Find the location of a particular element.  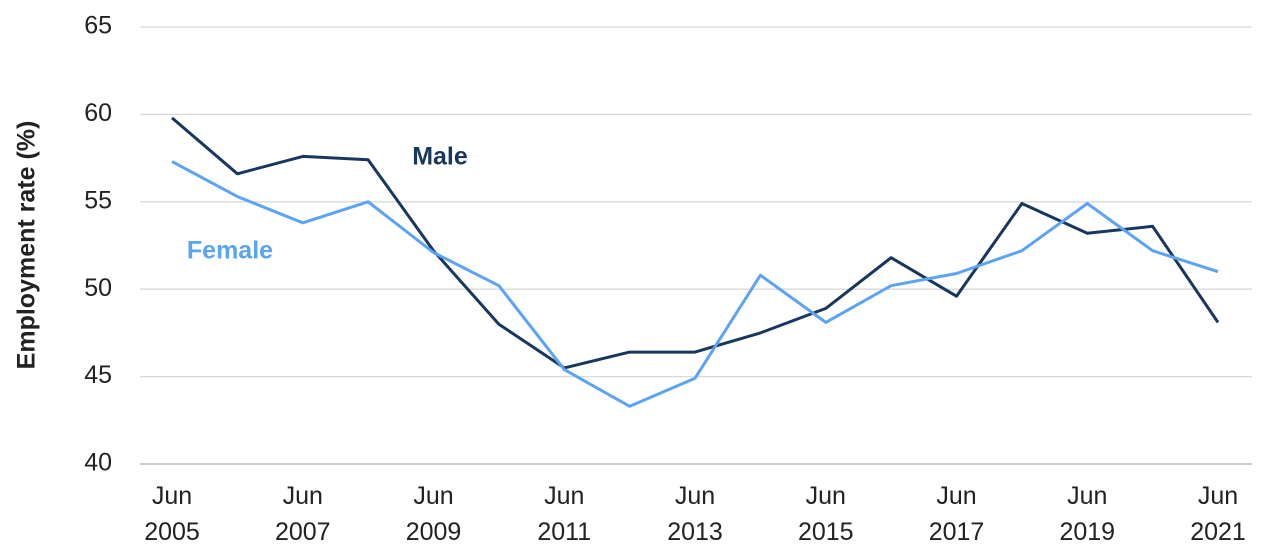

series-label: Female is located at coordinates (230, 251).